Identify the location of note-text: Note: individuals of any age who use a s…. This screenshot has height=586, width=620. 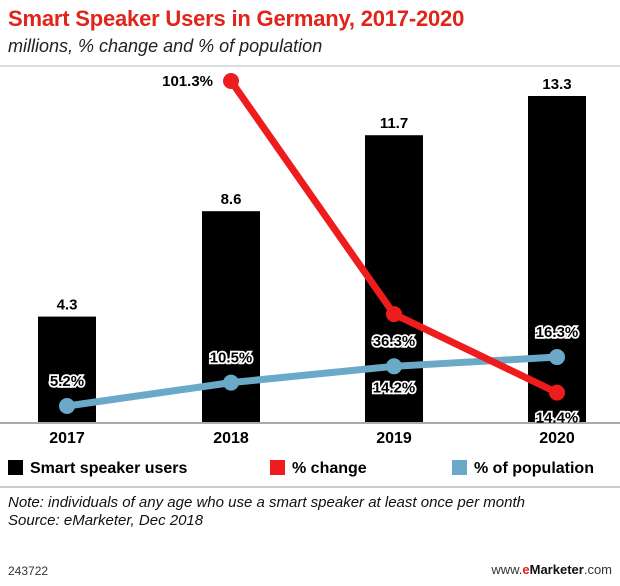
(266, 502).